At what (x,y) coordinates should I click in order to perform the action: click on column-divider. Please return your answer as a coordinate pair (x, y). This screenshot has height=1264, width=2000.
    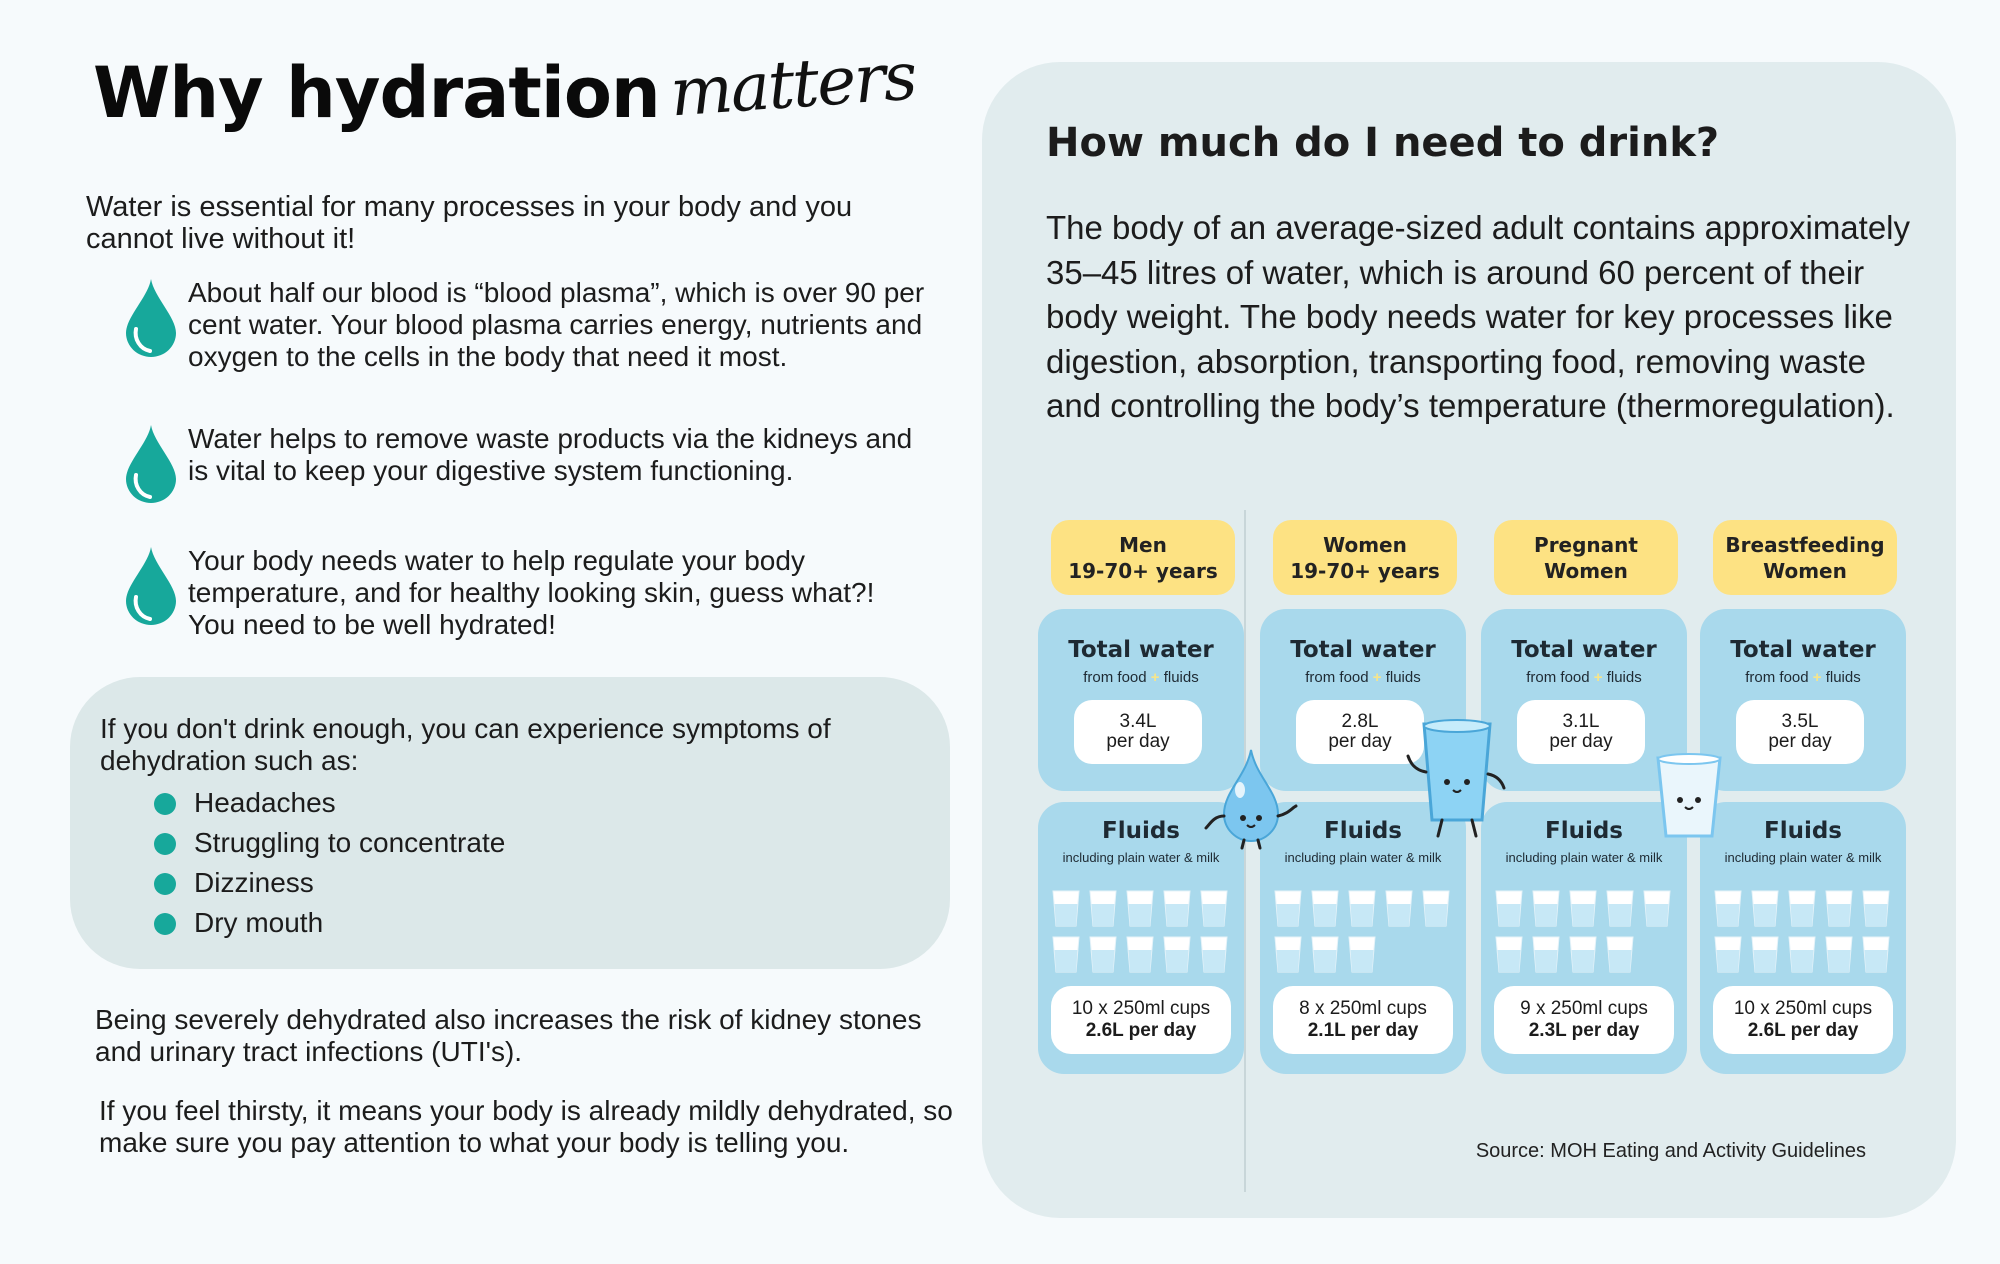
    Looking at the image, I should click on (1245, 851).